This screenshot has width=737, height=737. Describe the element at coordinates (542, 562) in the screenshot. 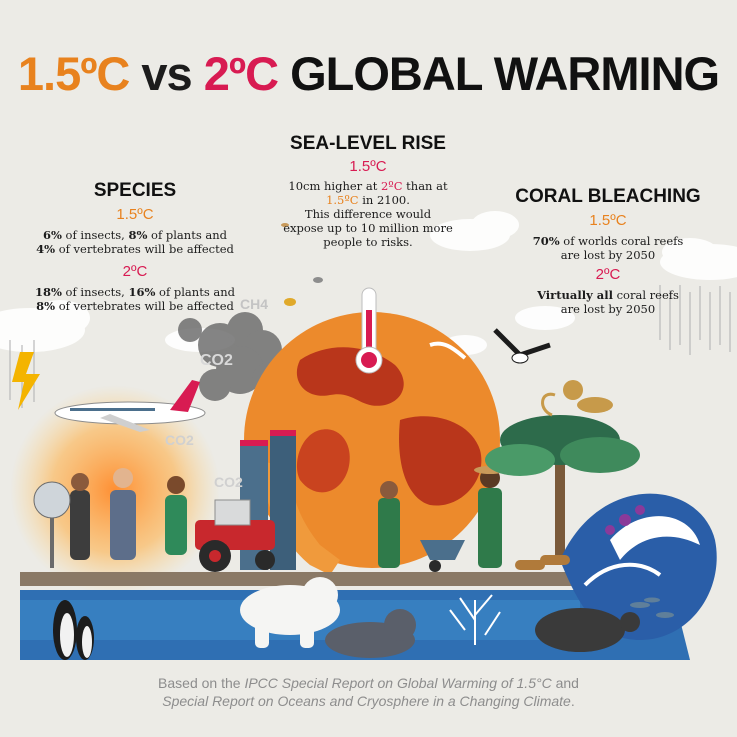

I see `logs` at that location.